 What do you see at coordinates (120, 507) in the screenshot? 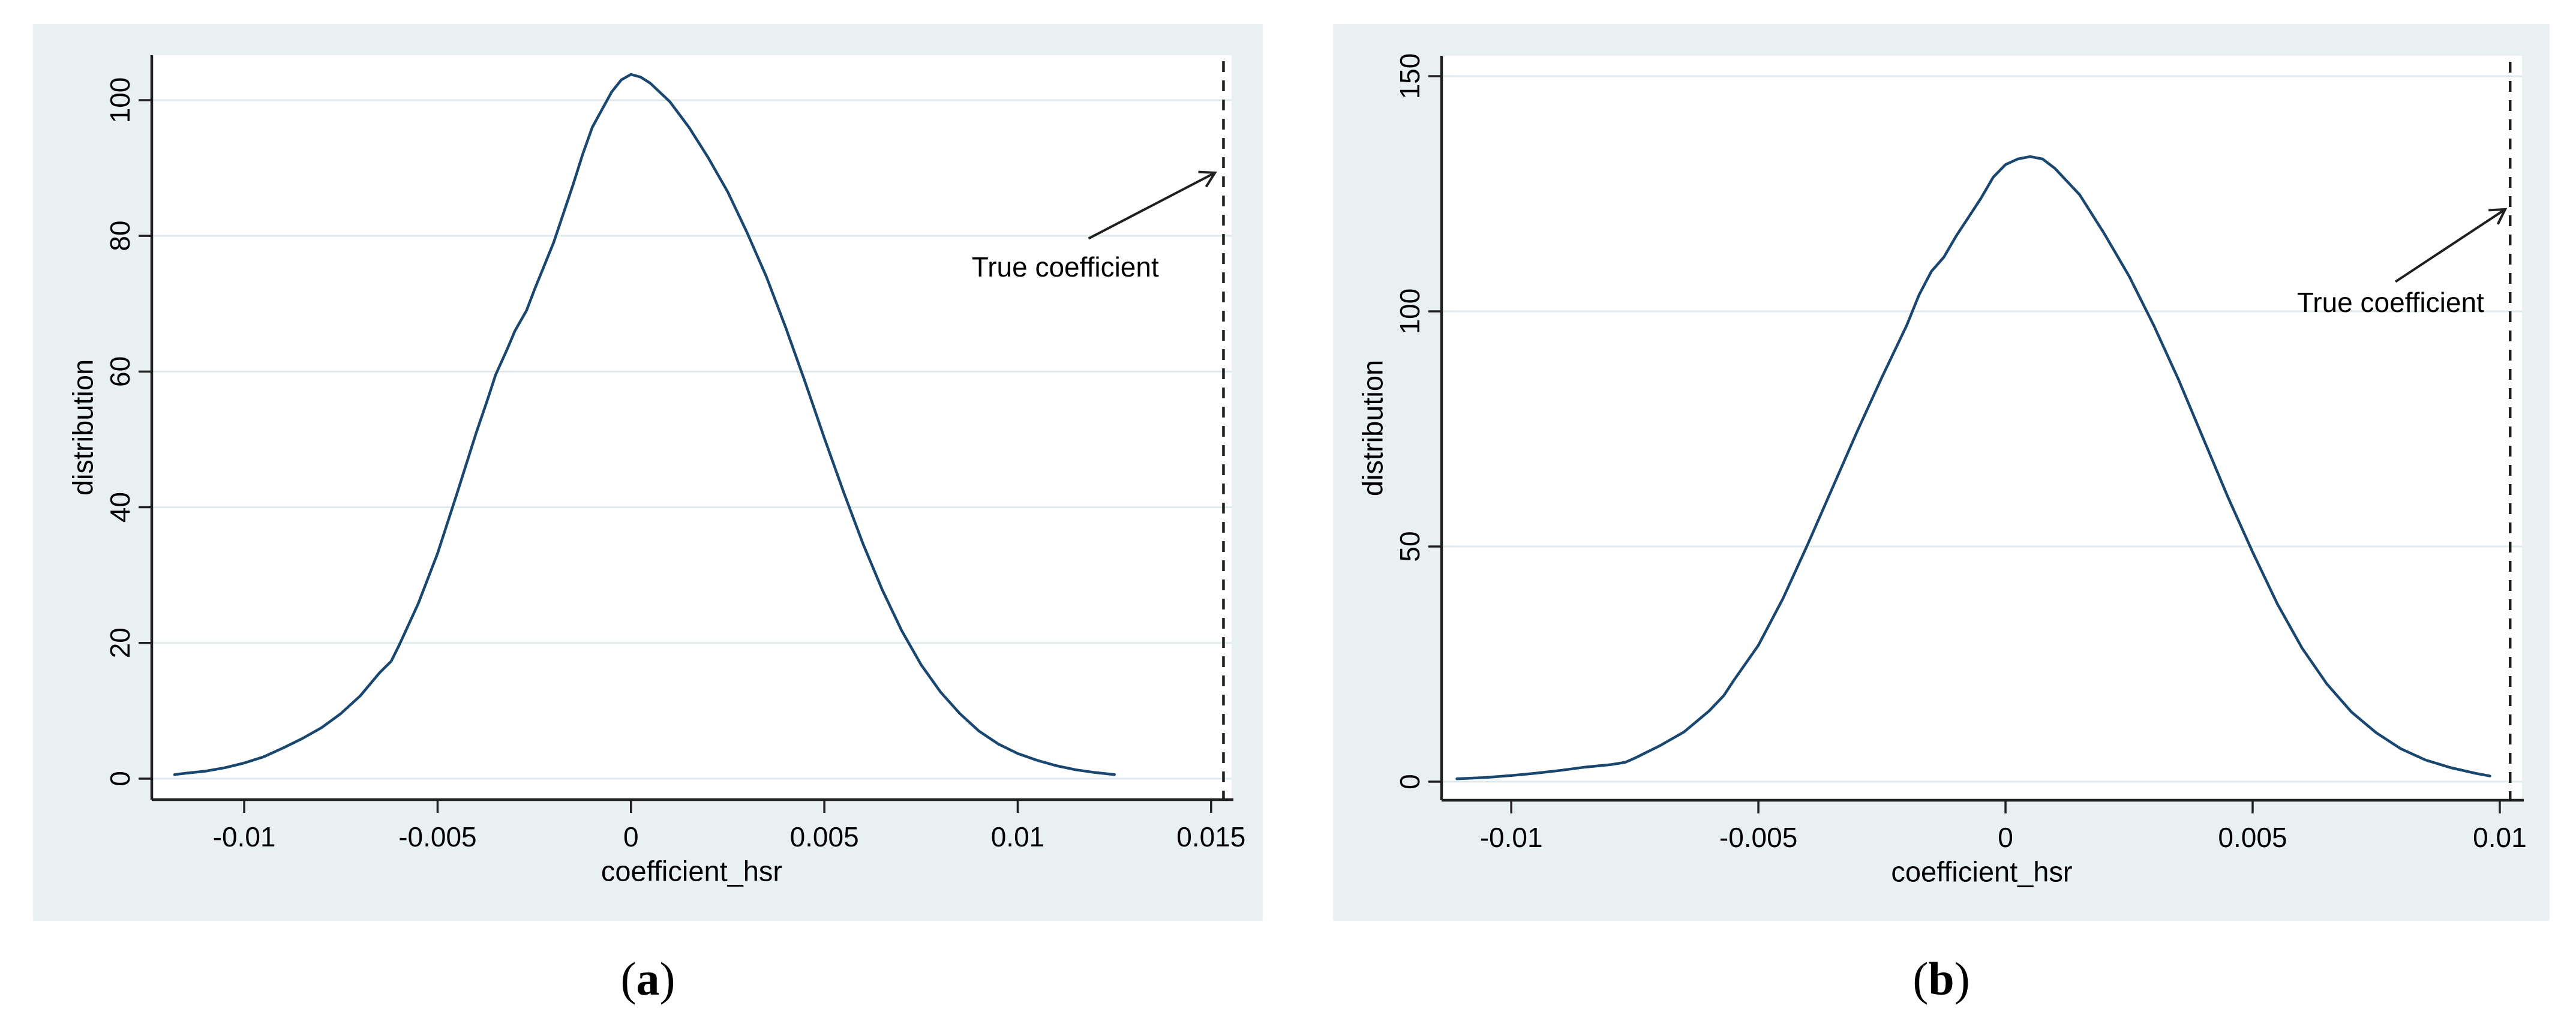
I see `y-tick-label: 40` at bounding box center [120, 507].